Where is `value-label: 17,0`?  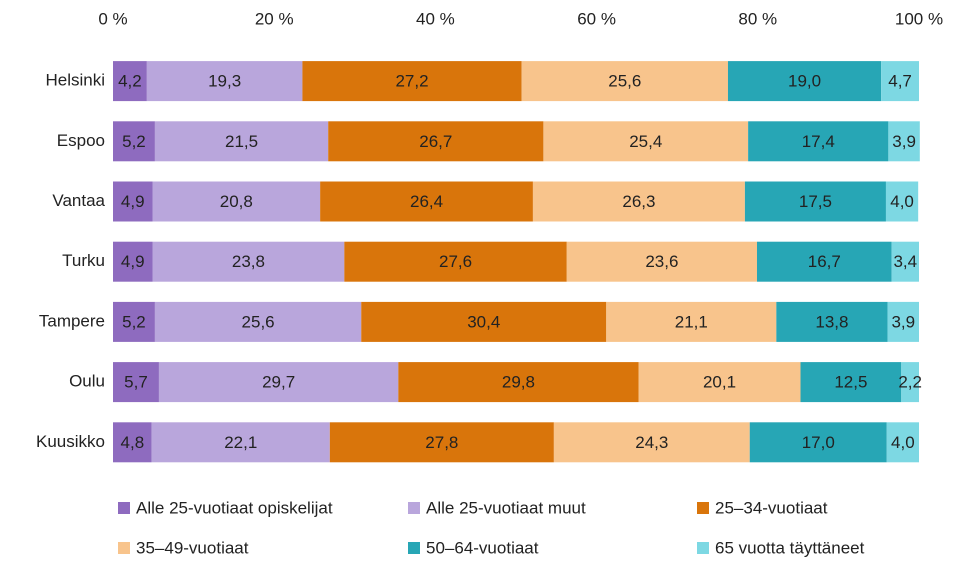 value-label: 17,0 is located at coordinates (818, 442).